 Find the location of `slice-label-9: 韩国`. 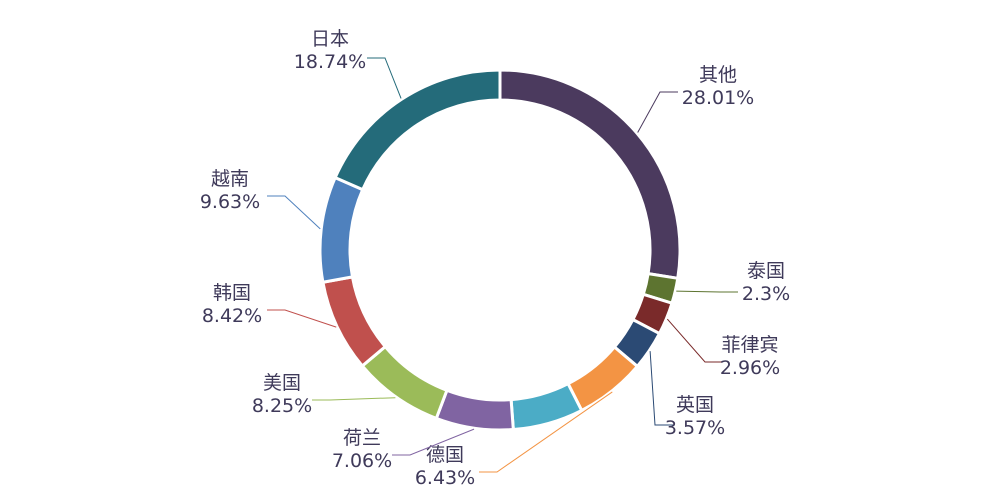

slice-label-9: 韩国 is located at coordinates (232, 293).